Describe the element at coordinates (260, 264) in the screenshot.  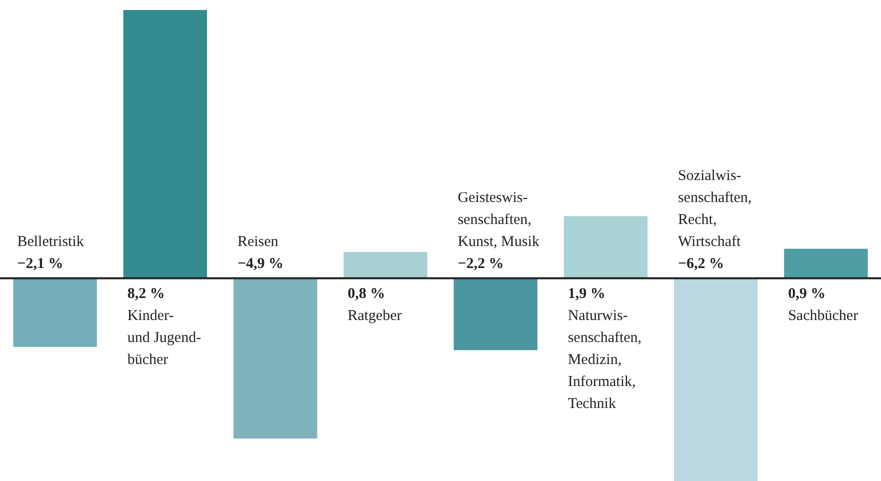
I see `data-label: −4,9 %` at that location.